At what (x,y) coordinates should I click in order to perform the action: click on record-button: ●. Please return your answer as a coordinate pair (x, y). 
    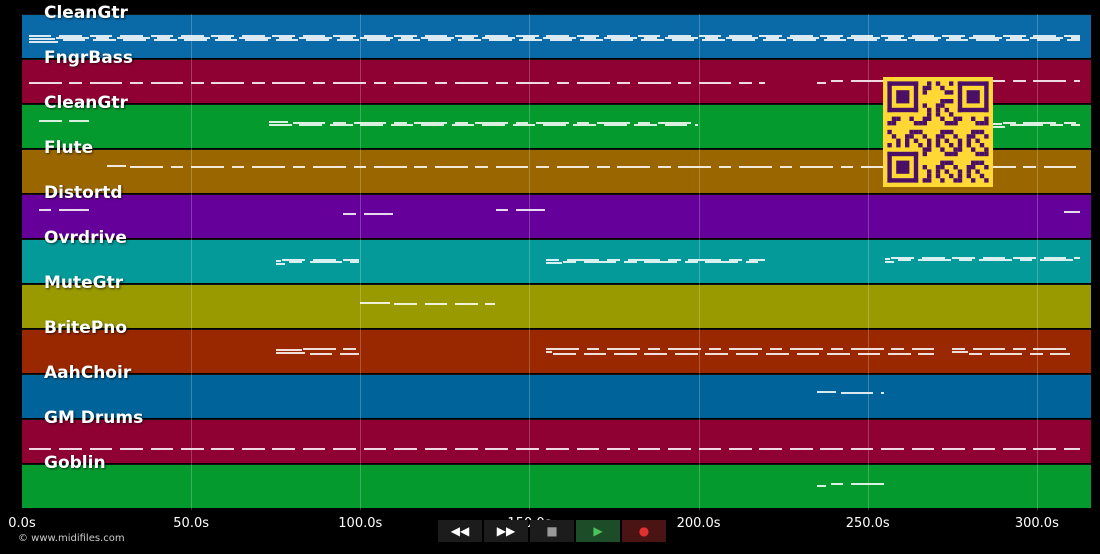
    Looking at the image, I should click on (644, 531).